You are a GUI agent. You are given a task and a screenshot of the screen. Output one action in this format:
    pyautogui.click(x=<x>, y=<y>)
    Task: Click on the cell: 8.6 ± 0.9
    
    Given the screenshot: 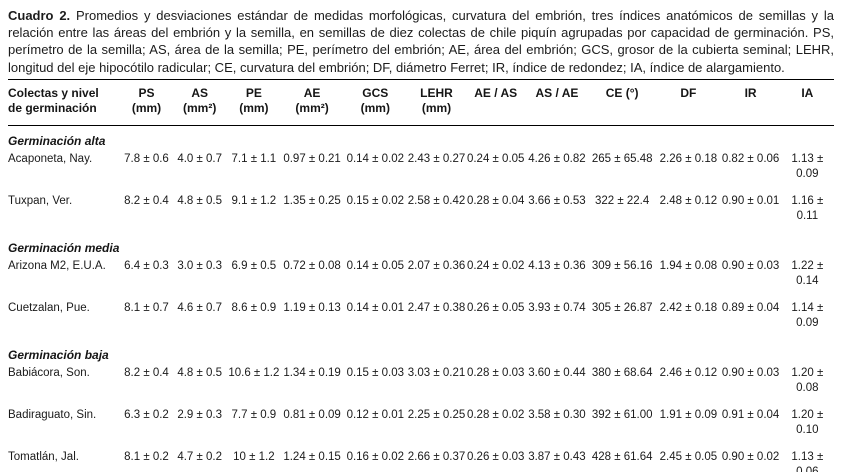 What is the action you would take?
    pyautogui.click(x=254, y=307)
    